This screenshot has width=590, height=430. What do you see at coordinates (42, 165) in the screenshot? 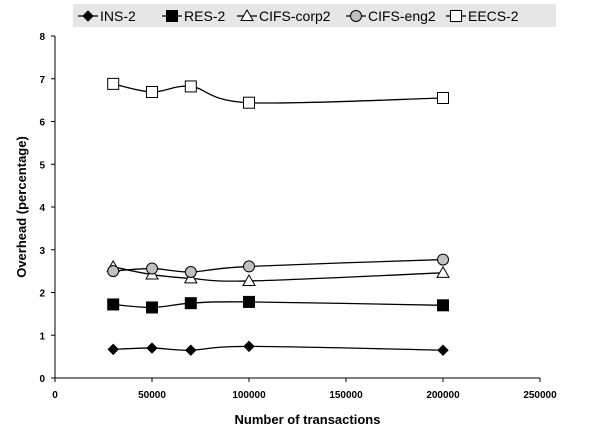
I see `y-tick-label: 5` at bounding box center [42, 165].